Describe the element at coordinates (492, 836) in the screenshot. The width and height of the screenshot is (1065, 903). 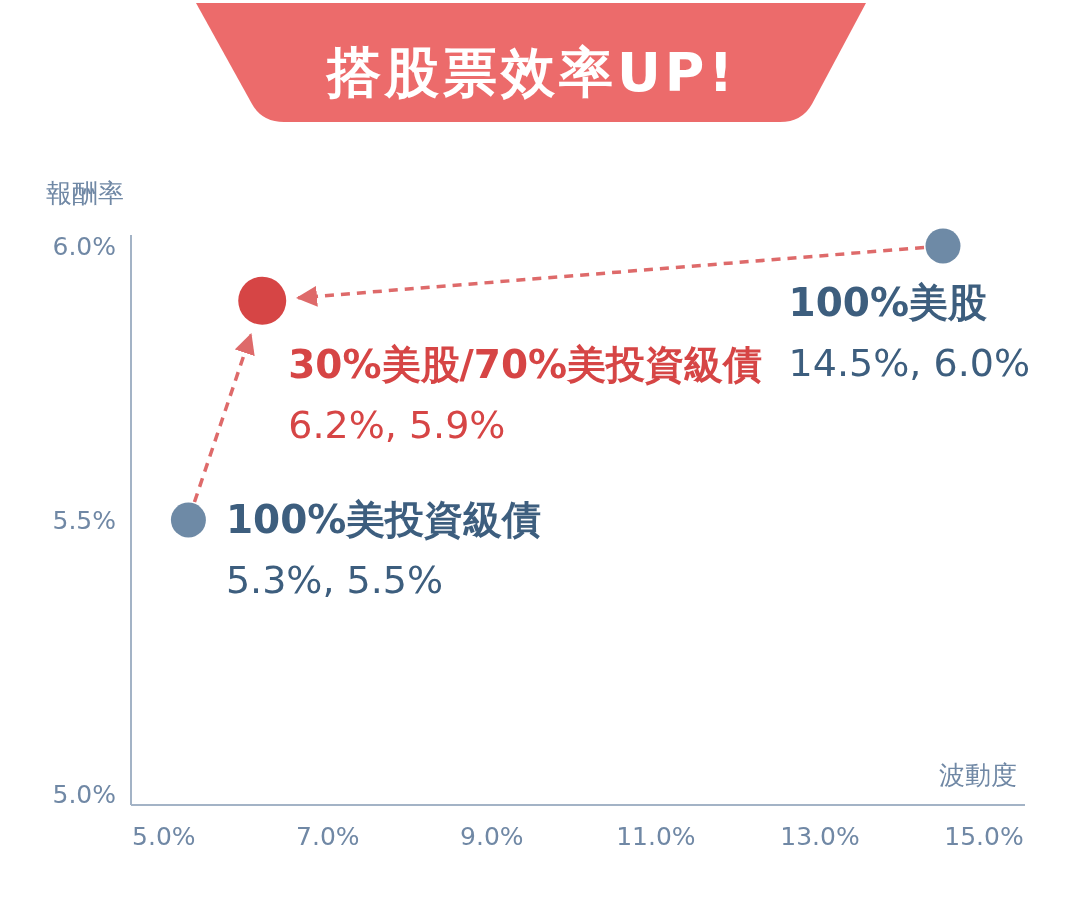
I see `x-tick-label: 9.0%` at that location.